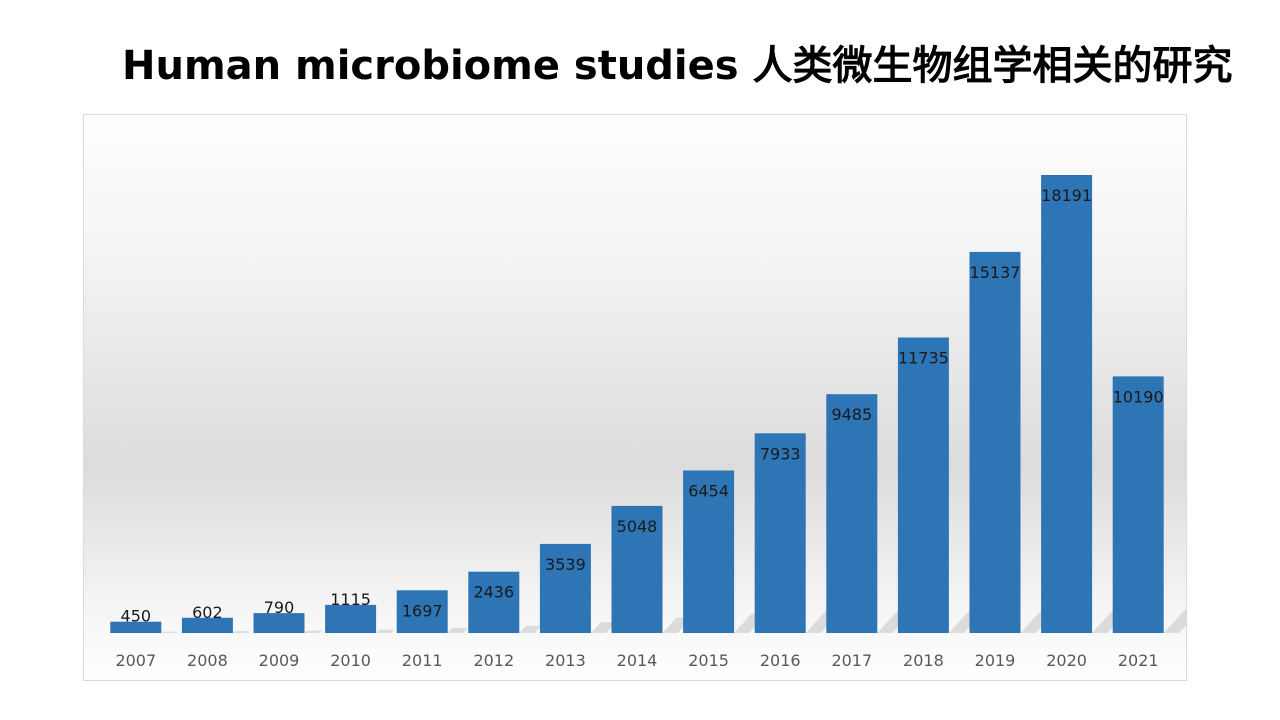 The image size is (1280, 720). What do you see at coordinates (637, 526) in the screenshot?
I see `data-label-2014: 5048` at bounding box center [637, 526].